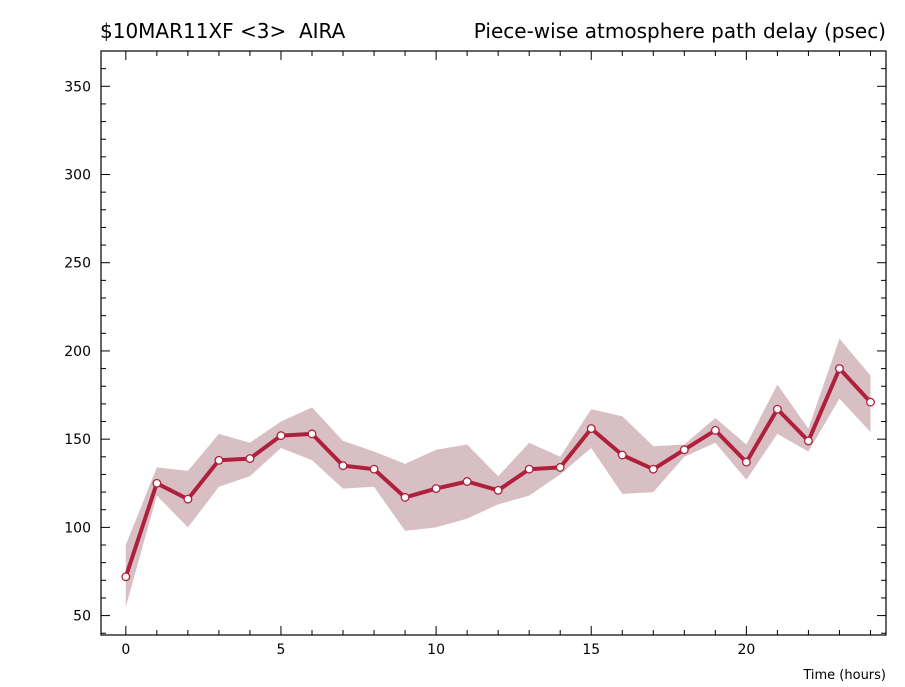 The height and width of the screenshot is (687, 905). I want to click on x-axis-label: Time (hours), so click(844, 675).